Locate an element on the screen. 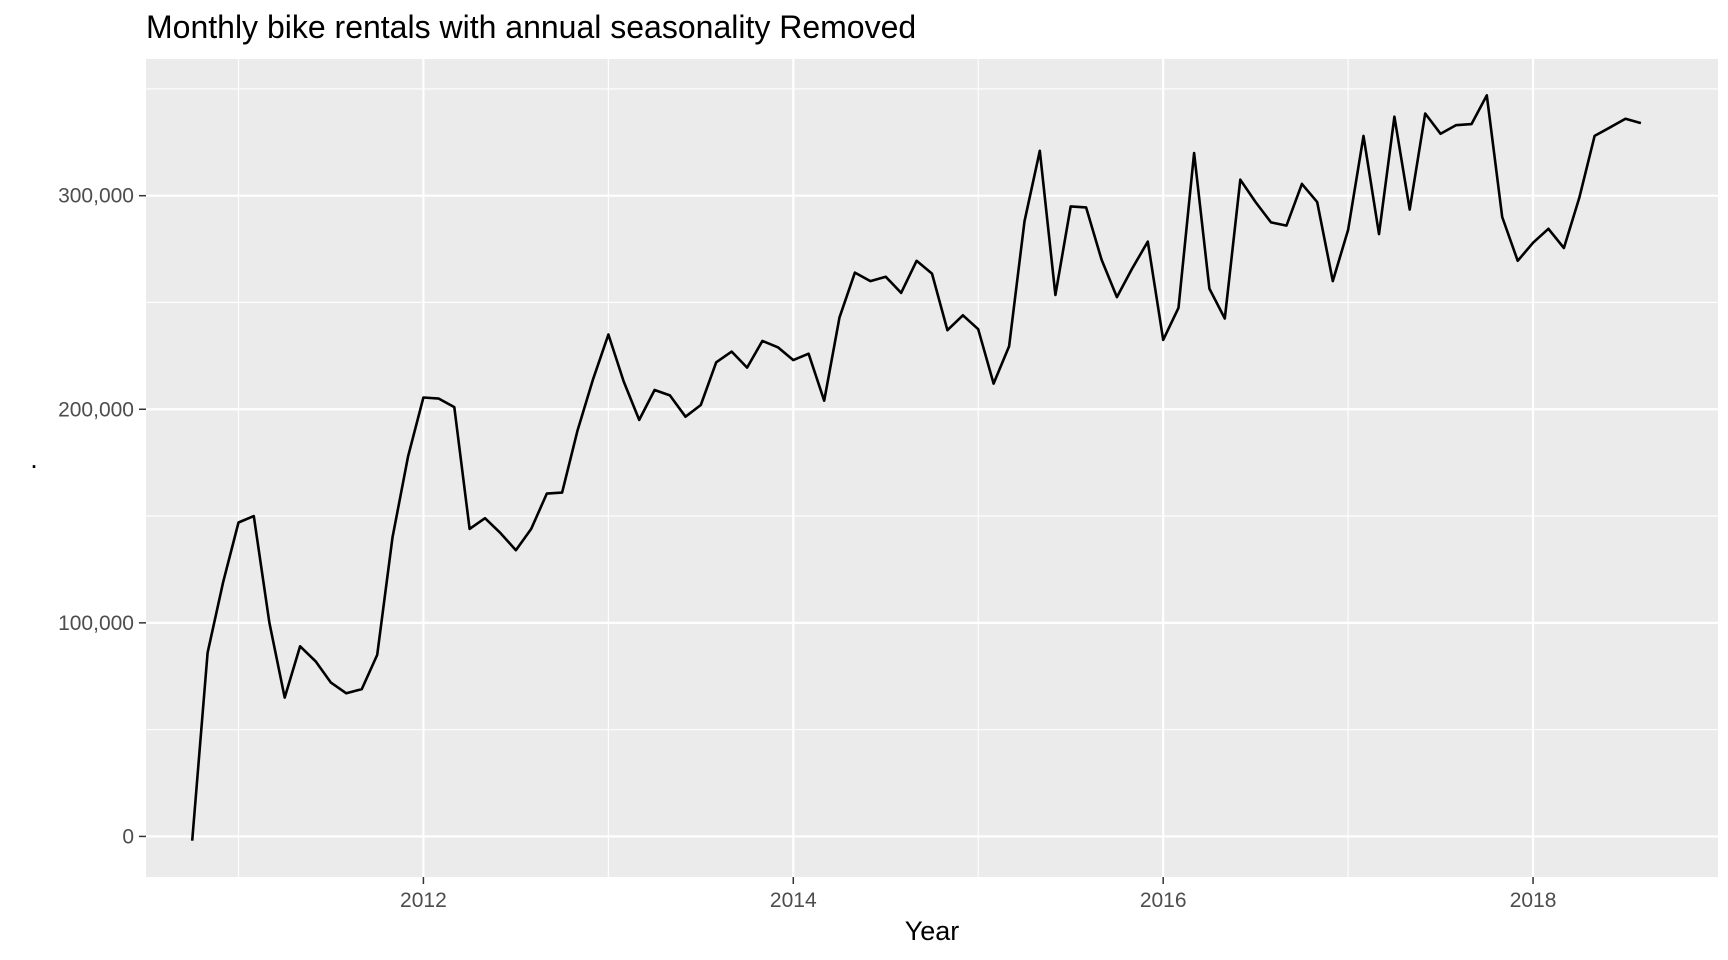  x-axis-title: Year is located at coordinates (932, 931).